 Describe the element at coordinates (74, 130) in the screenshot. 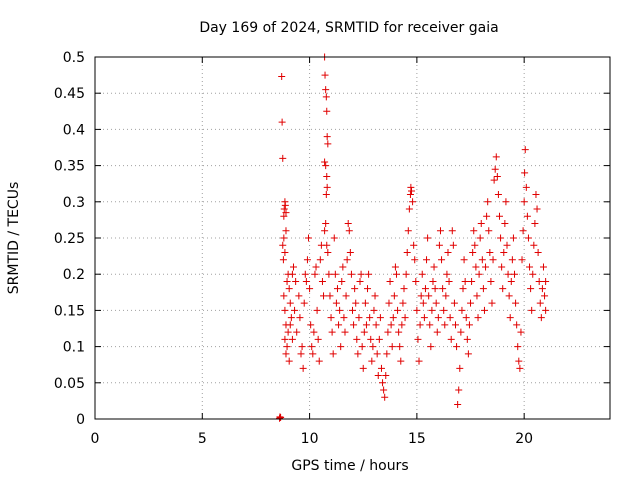

I see `y-tick-label: 0.4` at that location.